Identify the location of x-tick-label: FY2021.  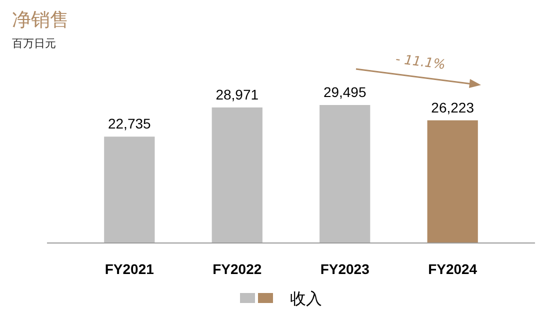
(129, 269).